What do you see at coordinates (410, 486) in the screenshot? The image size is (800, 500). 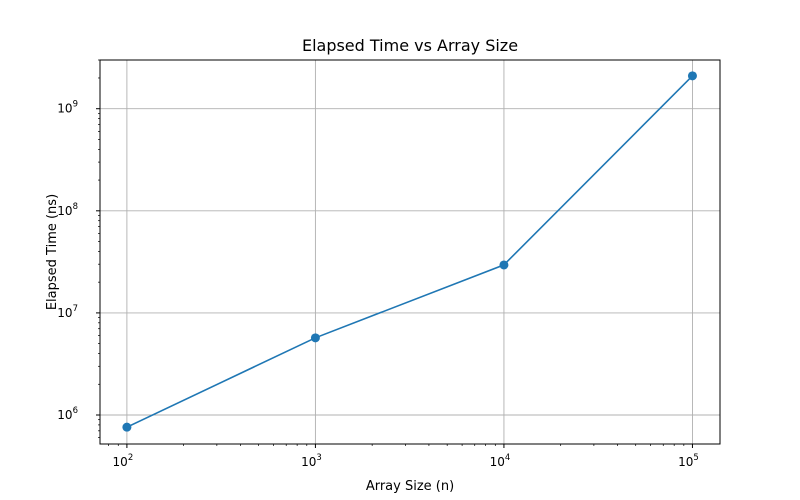 I see `x-axis-label: Array Size (n)` at bounding box center [410, 486].